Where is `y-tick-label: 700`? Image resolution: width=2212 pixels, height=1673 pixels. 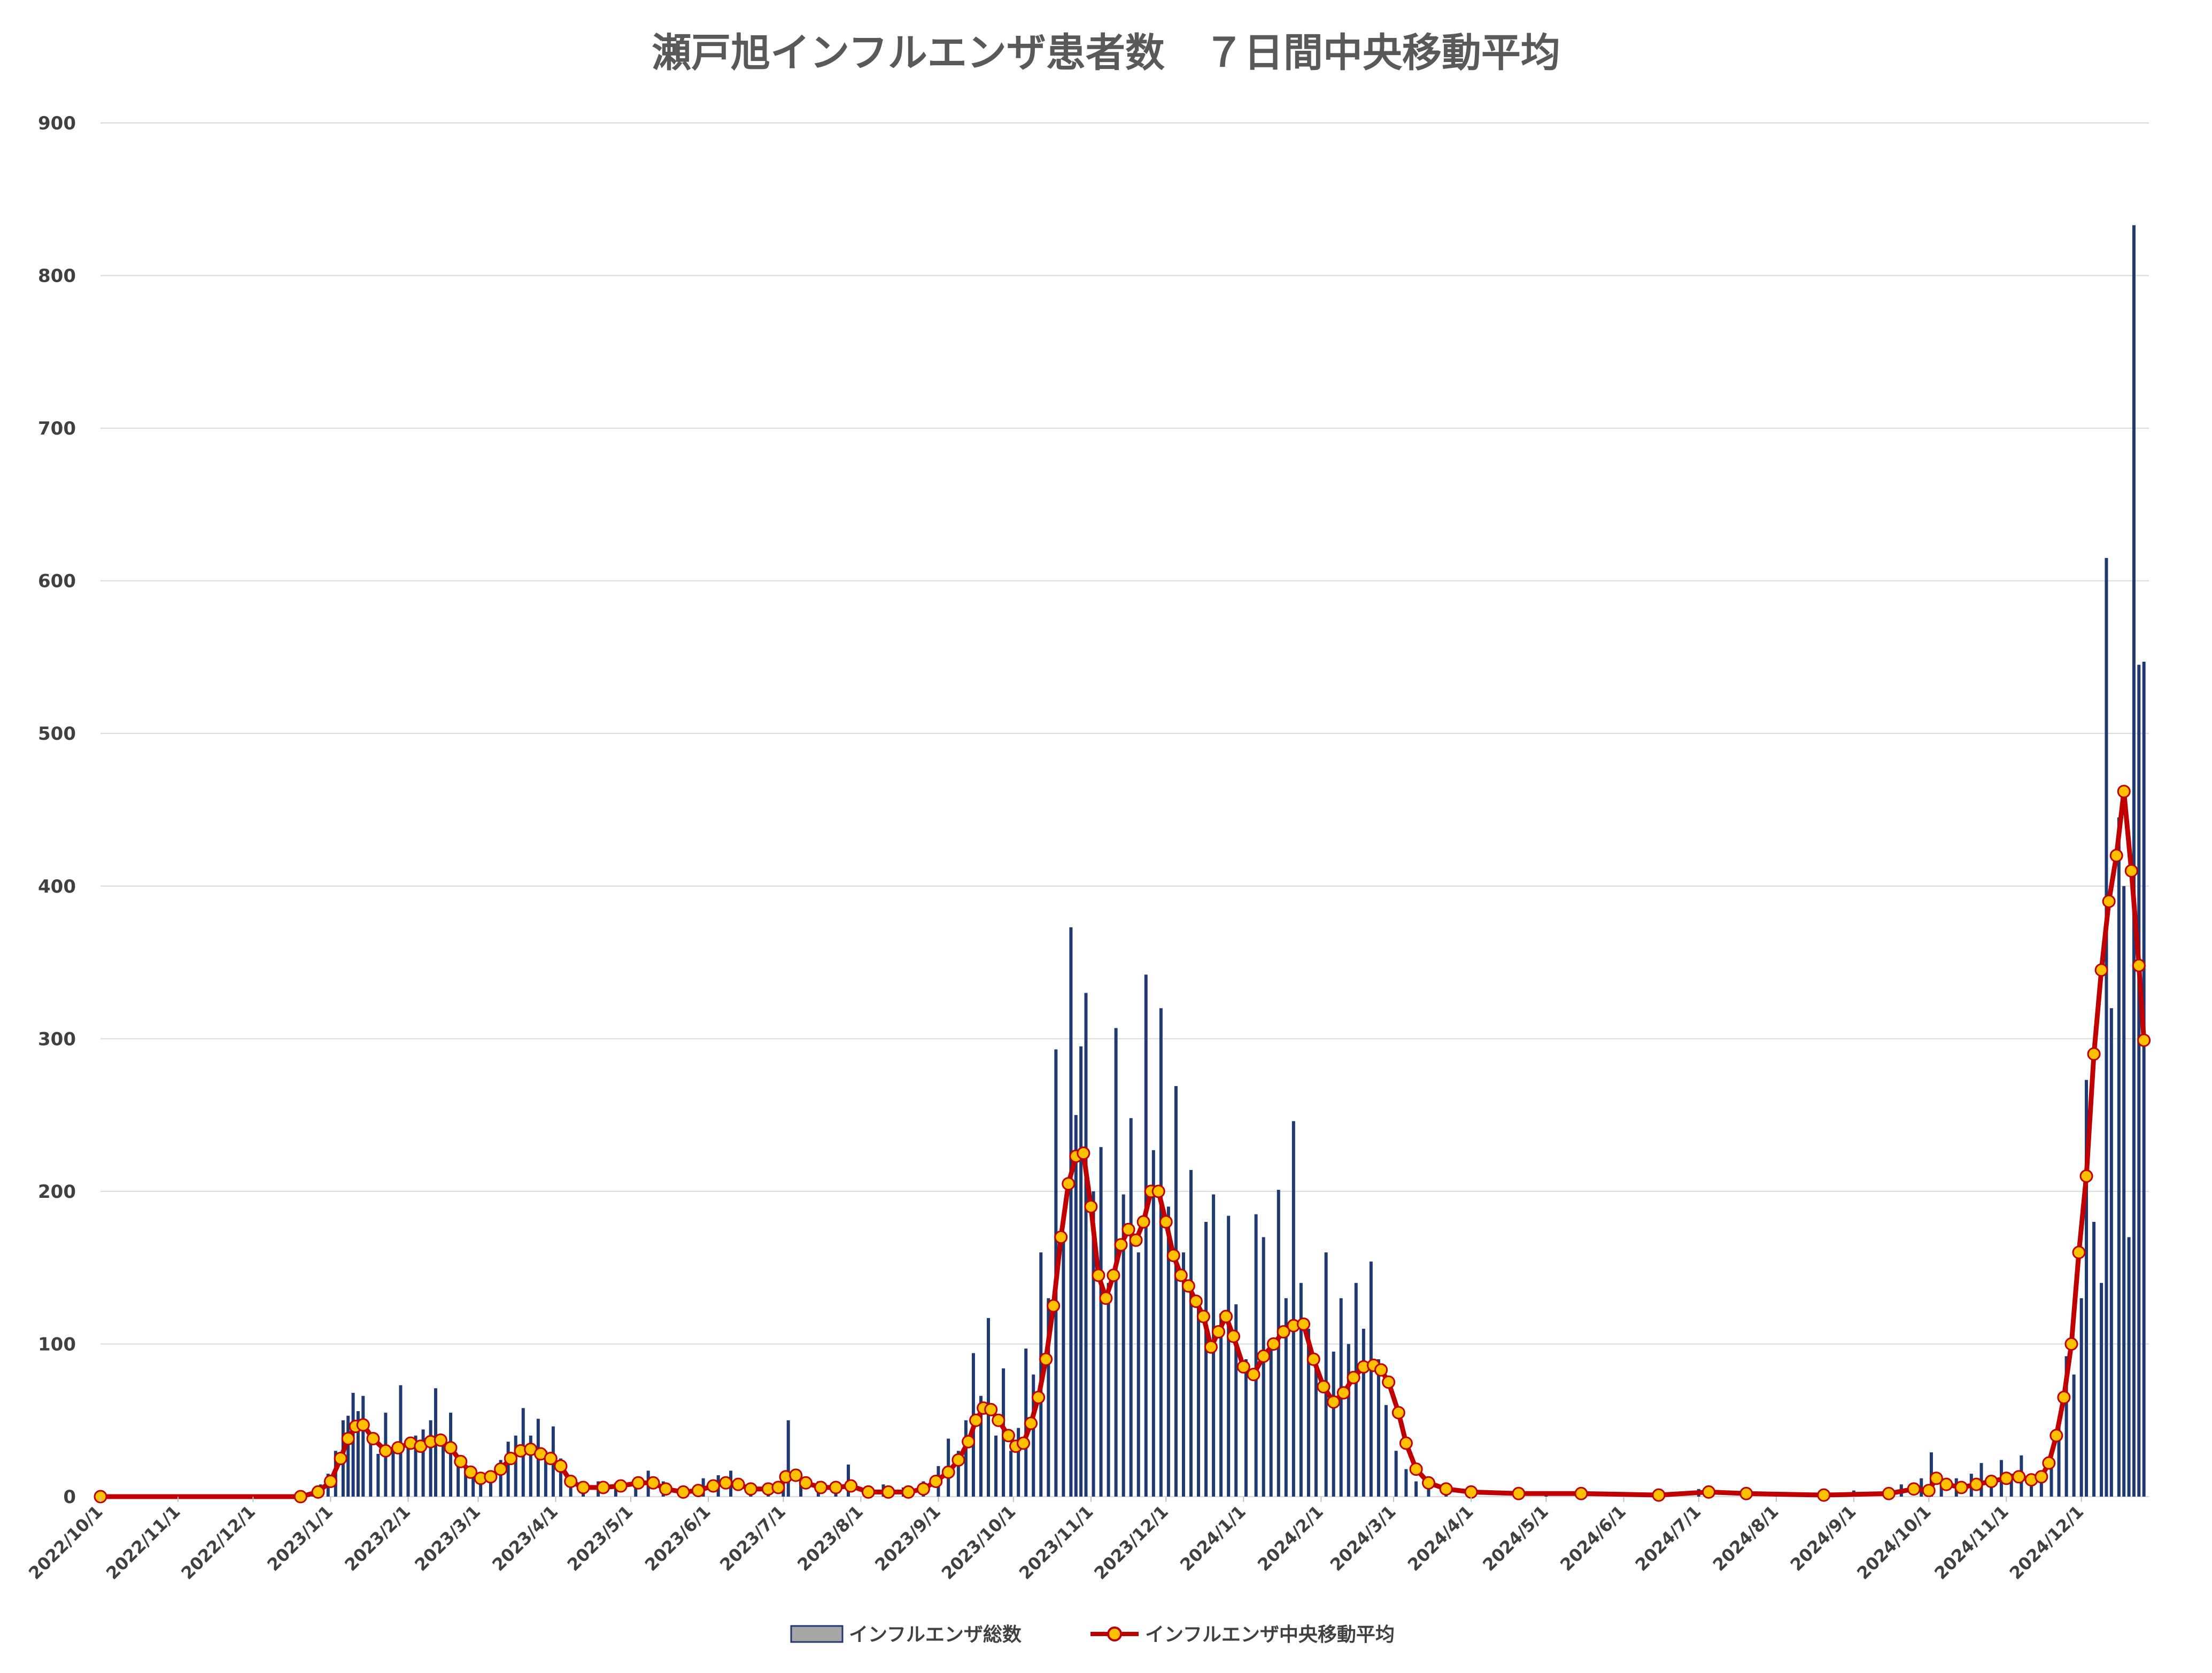
y-tick-label: 700 is located at coordinates (57, 428).